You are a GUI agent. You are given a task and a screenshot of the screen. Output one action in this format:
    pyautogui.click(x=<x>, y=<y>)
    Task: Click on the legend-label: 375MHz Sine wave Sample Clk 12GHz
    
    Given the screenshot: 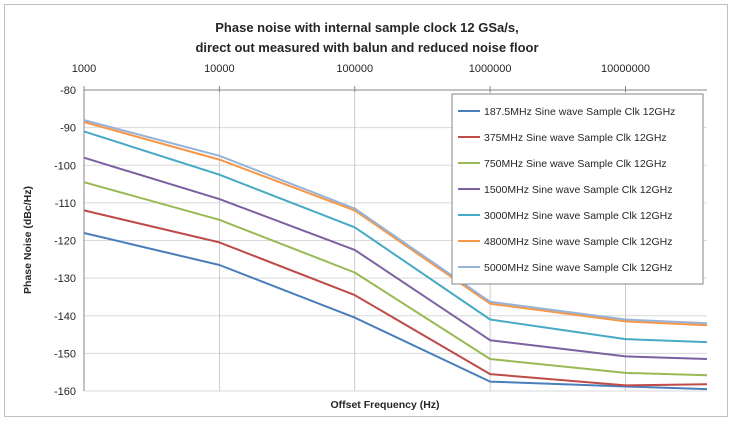 What is the action you would take?
    pyautogui.click(x=575, y=138)
    